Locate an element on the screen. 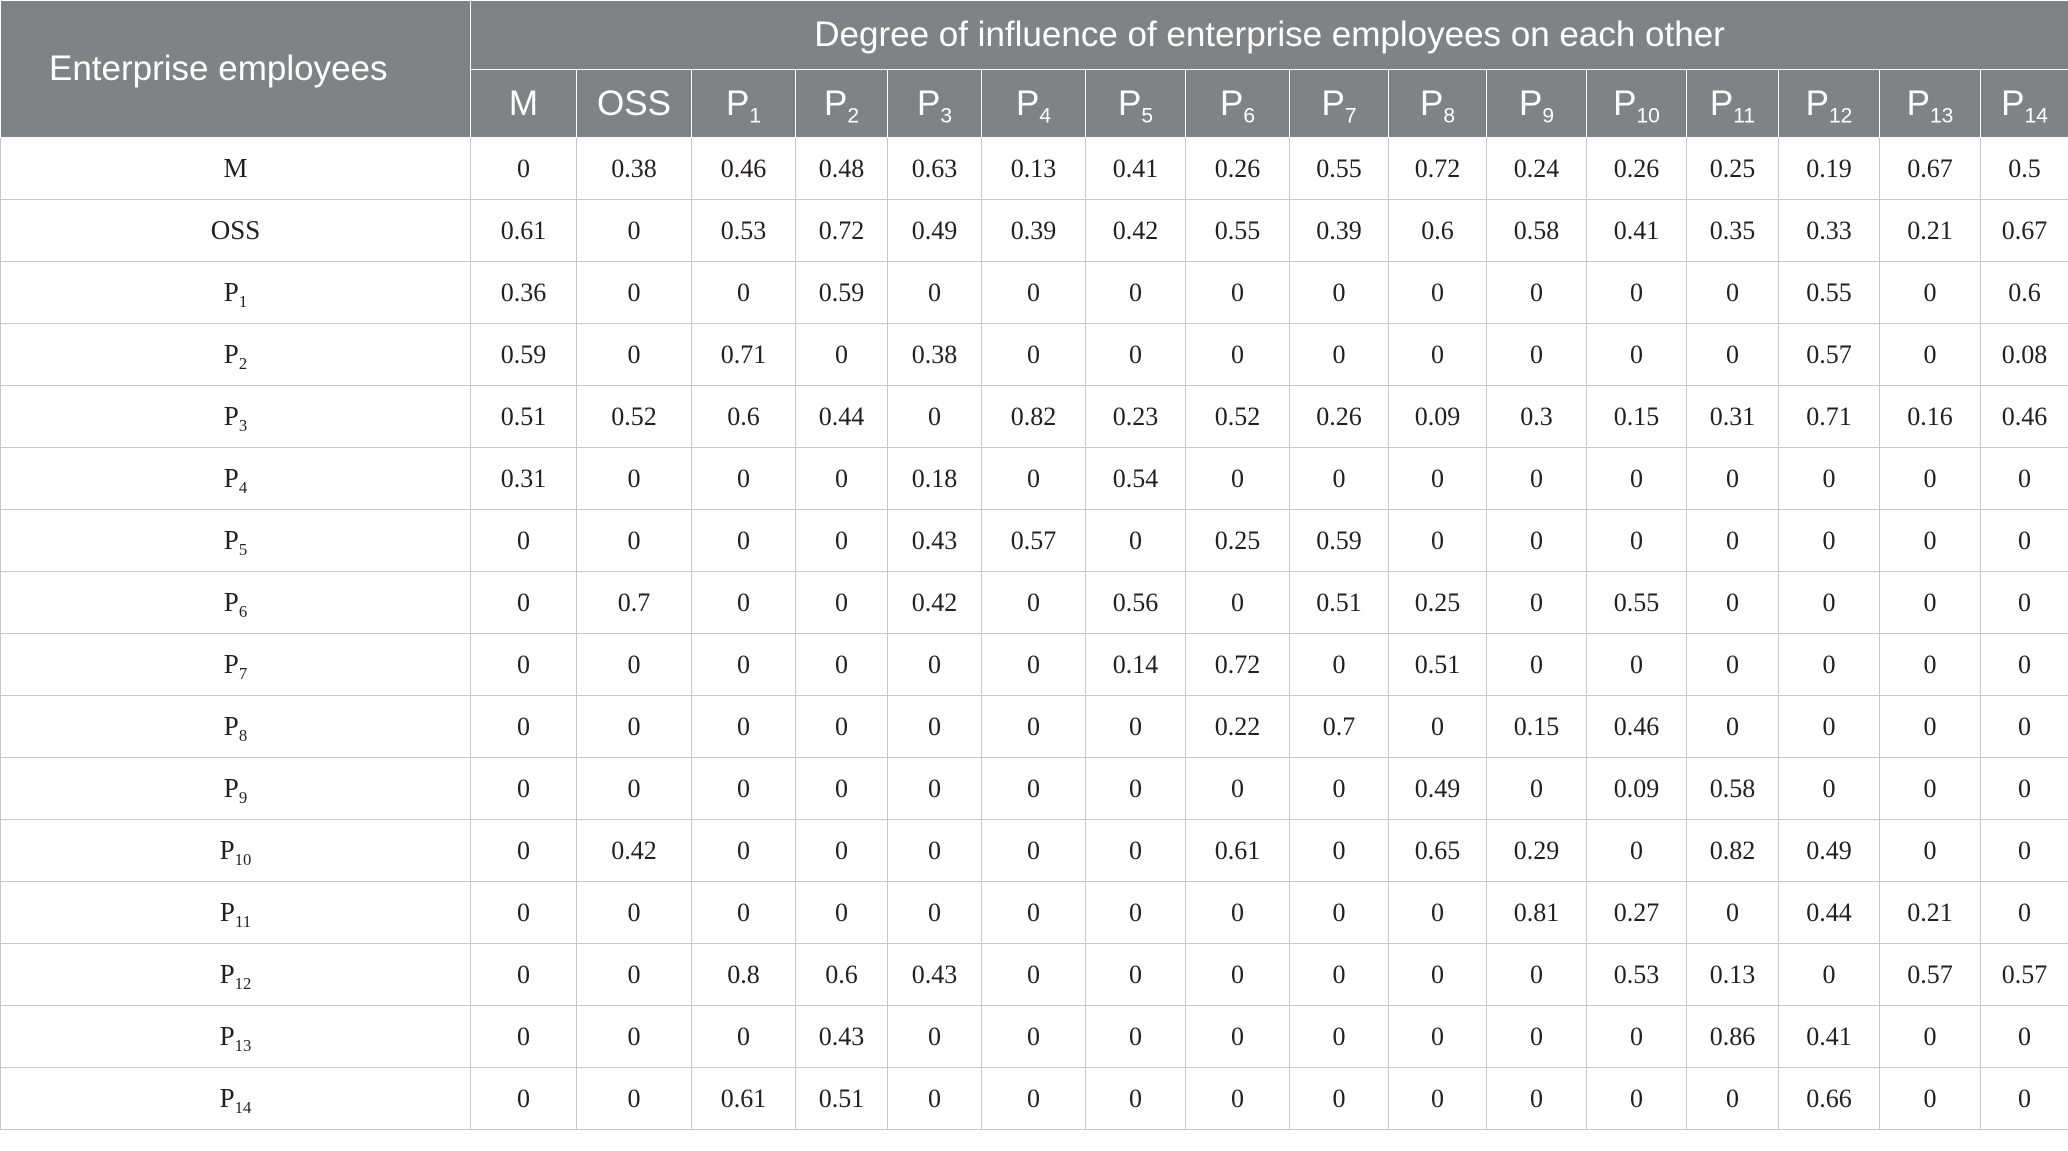 The image size is (2068, 1151). table-cell: 0.14 is located at coordinates (1135, 664).